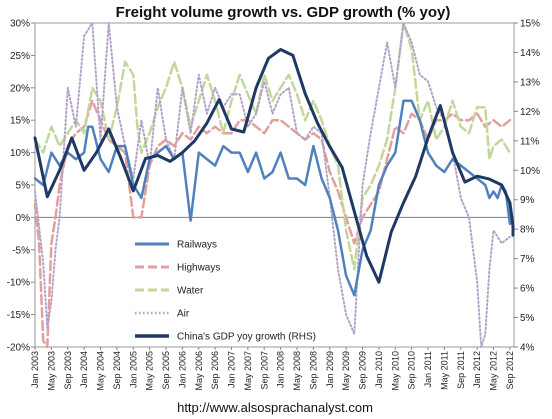 The width and height of the screenshot is (552, 419). Describe the element at coordinates (527, 318) in the screenshot. I see `right-tick-label: 5%` at that location.